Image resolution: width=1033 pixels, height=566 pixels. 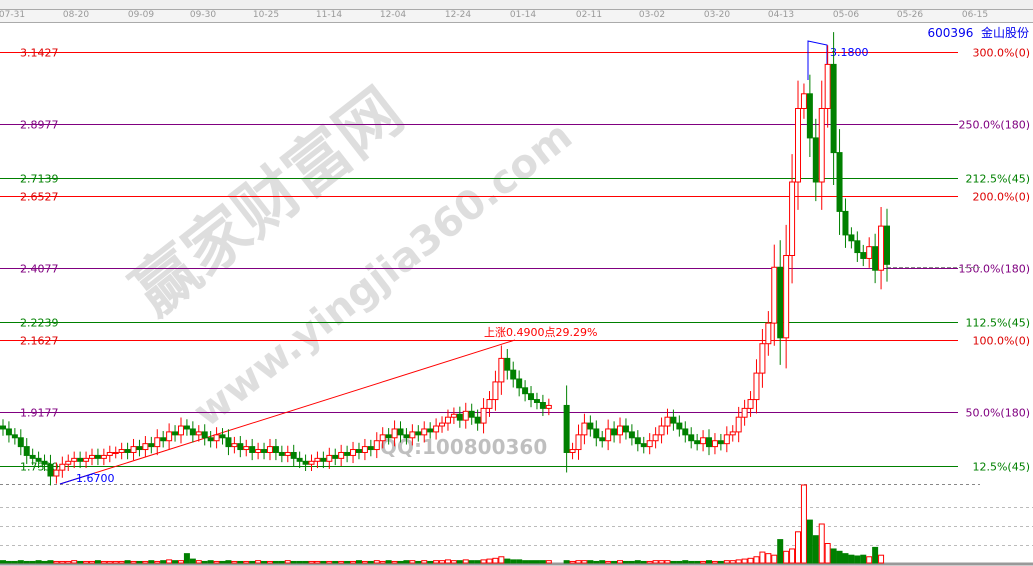 What do you see at coordinates (76, 15) in the screenshot?
I see `date-tick: 08-20` at bounding box center [76, 15].